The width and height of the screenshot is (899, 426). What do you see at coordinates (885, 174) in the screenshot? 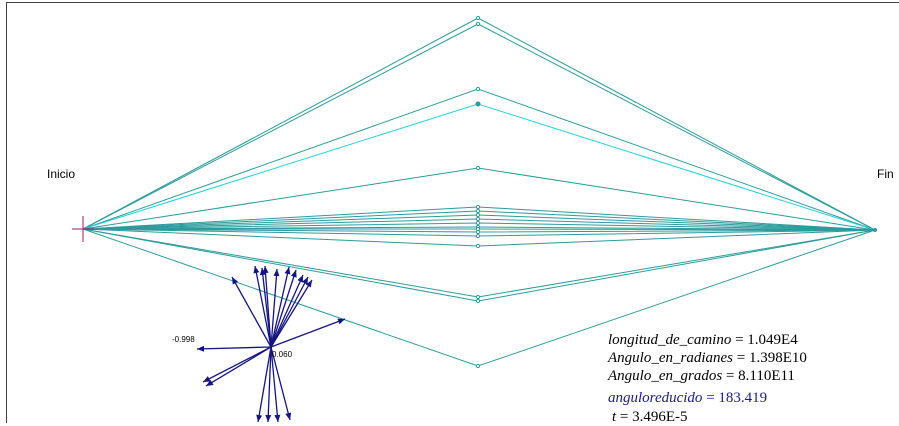
I see `end-label: Fin` at bounding box center [885, 174].